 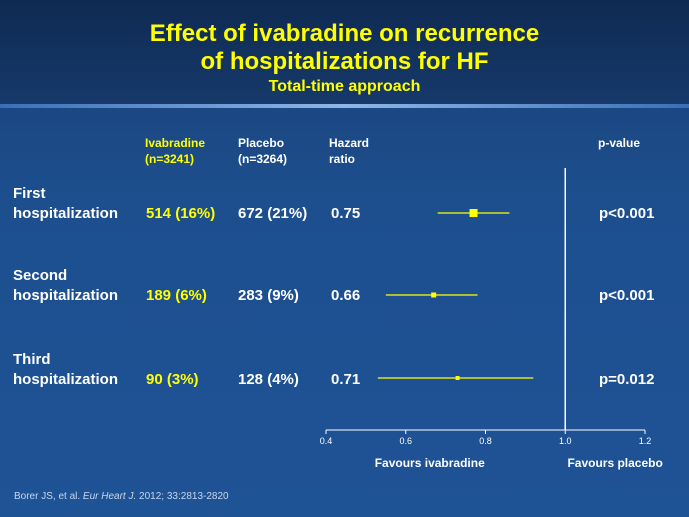 What do you see at coordinates (430, 463) in the screenshot?
I see `favours-ivabradine-label: Favours ivabradine` at bounding box center [430, 463].